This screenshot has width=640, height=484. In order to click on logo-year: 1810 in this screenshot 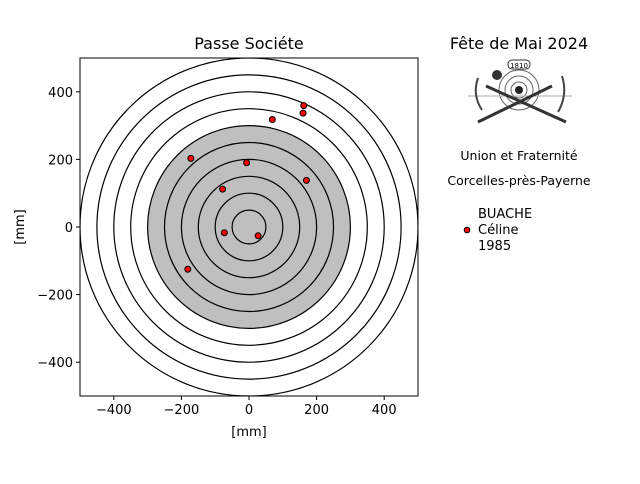, I will do `click(519, 66)`.